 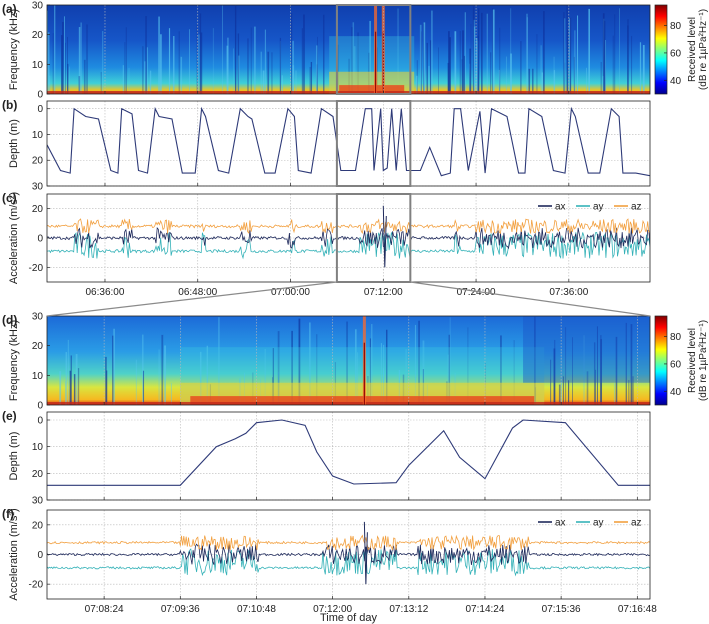 What do you see at coordinates (348, 452) in the screenshot?
I see `depth-series` at bounding box center [348, 452].